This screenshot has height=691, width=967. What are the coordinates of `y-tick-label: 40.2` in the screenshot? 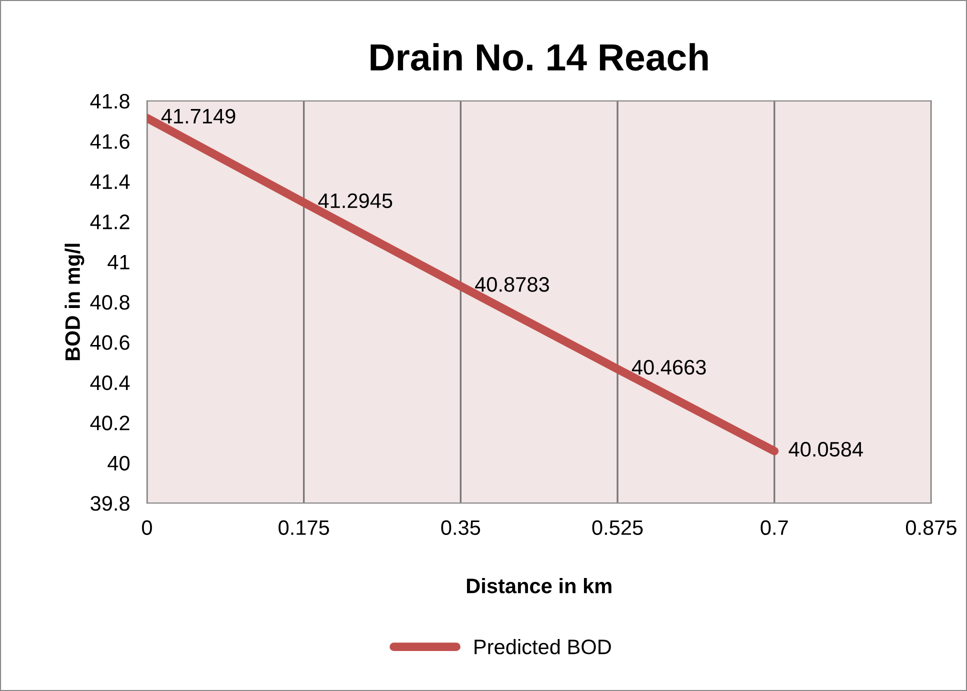 It's located at (110, 423).